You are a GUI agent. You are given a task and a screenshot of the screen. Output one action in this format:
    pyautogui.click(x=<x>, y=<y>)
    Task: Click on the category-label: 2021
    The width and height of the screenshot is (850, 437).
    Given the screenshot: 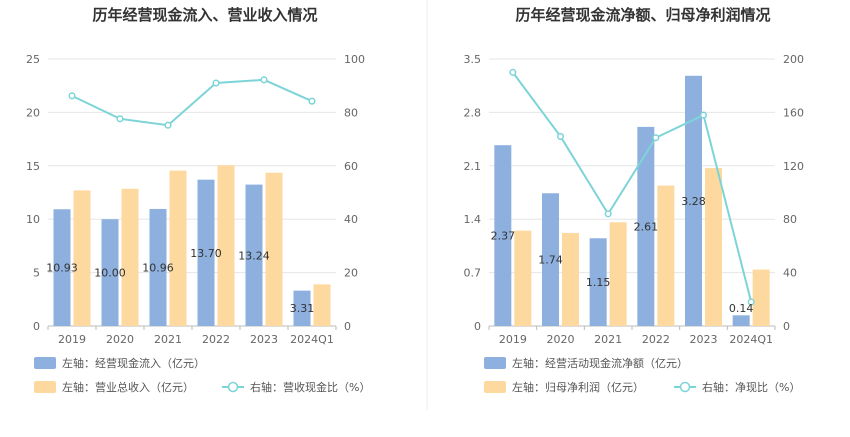 What is the action you would take?
    pyautogui.click(x=608, y=339)
    